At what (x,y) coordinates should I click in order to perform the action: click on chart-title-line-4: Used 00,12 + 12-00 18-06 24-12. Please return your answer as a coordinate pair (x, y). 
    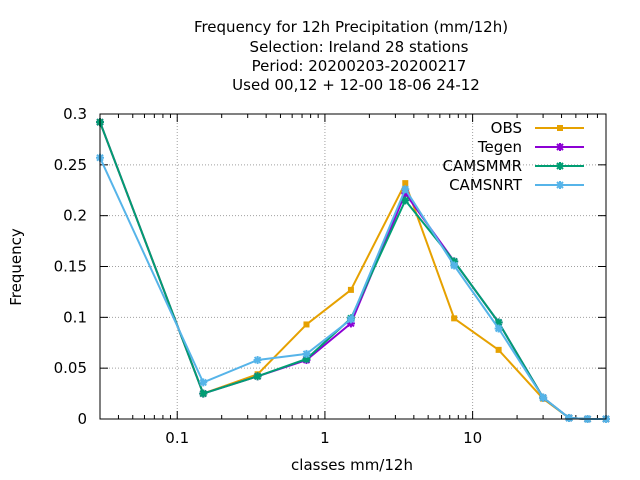
    Looking at the image, I should click on (356, 85).